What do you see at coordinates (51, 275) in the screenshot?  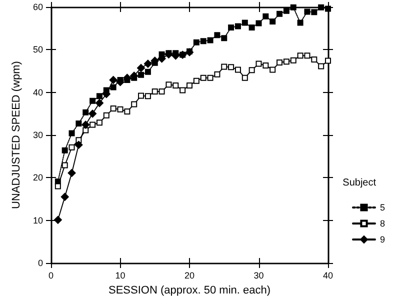 I see `x-tick-label: 0` at bounding box center [51, 275].